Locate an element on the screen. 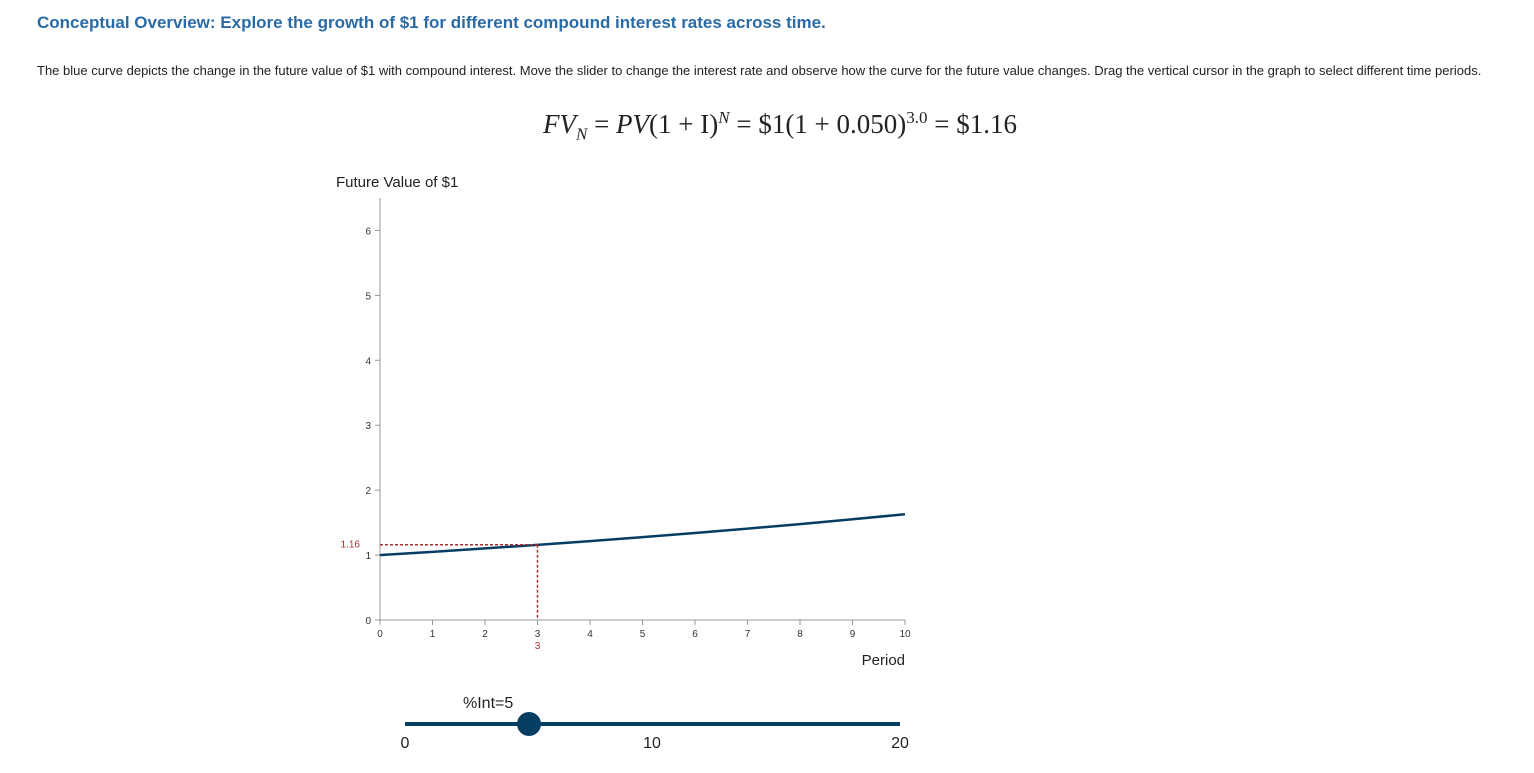 Image resolution: width=1534 pixels, height=773 pixels. x-tick-label: 10 is located at coordinates (905, 634).